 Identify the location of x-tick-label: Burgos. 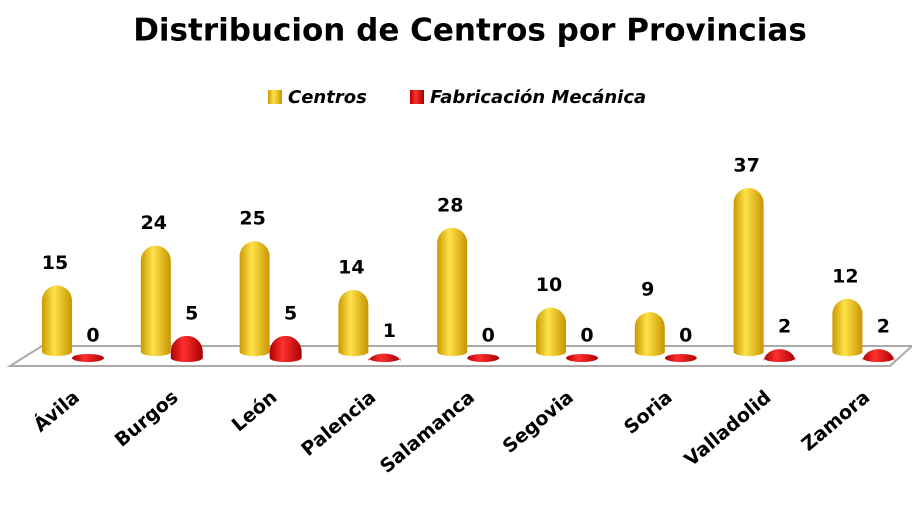
(147, 418).